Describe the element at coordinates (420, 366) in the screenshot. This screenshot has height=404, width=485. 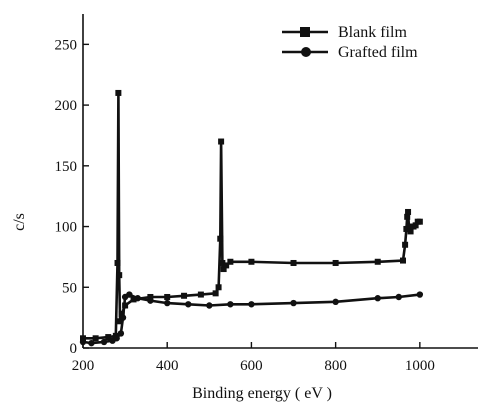
I see `x-tick-label: 1000` at that location.